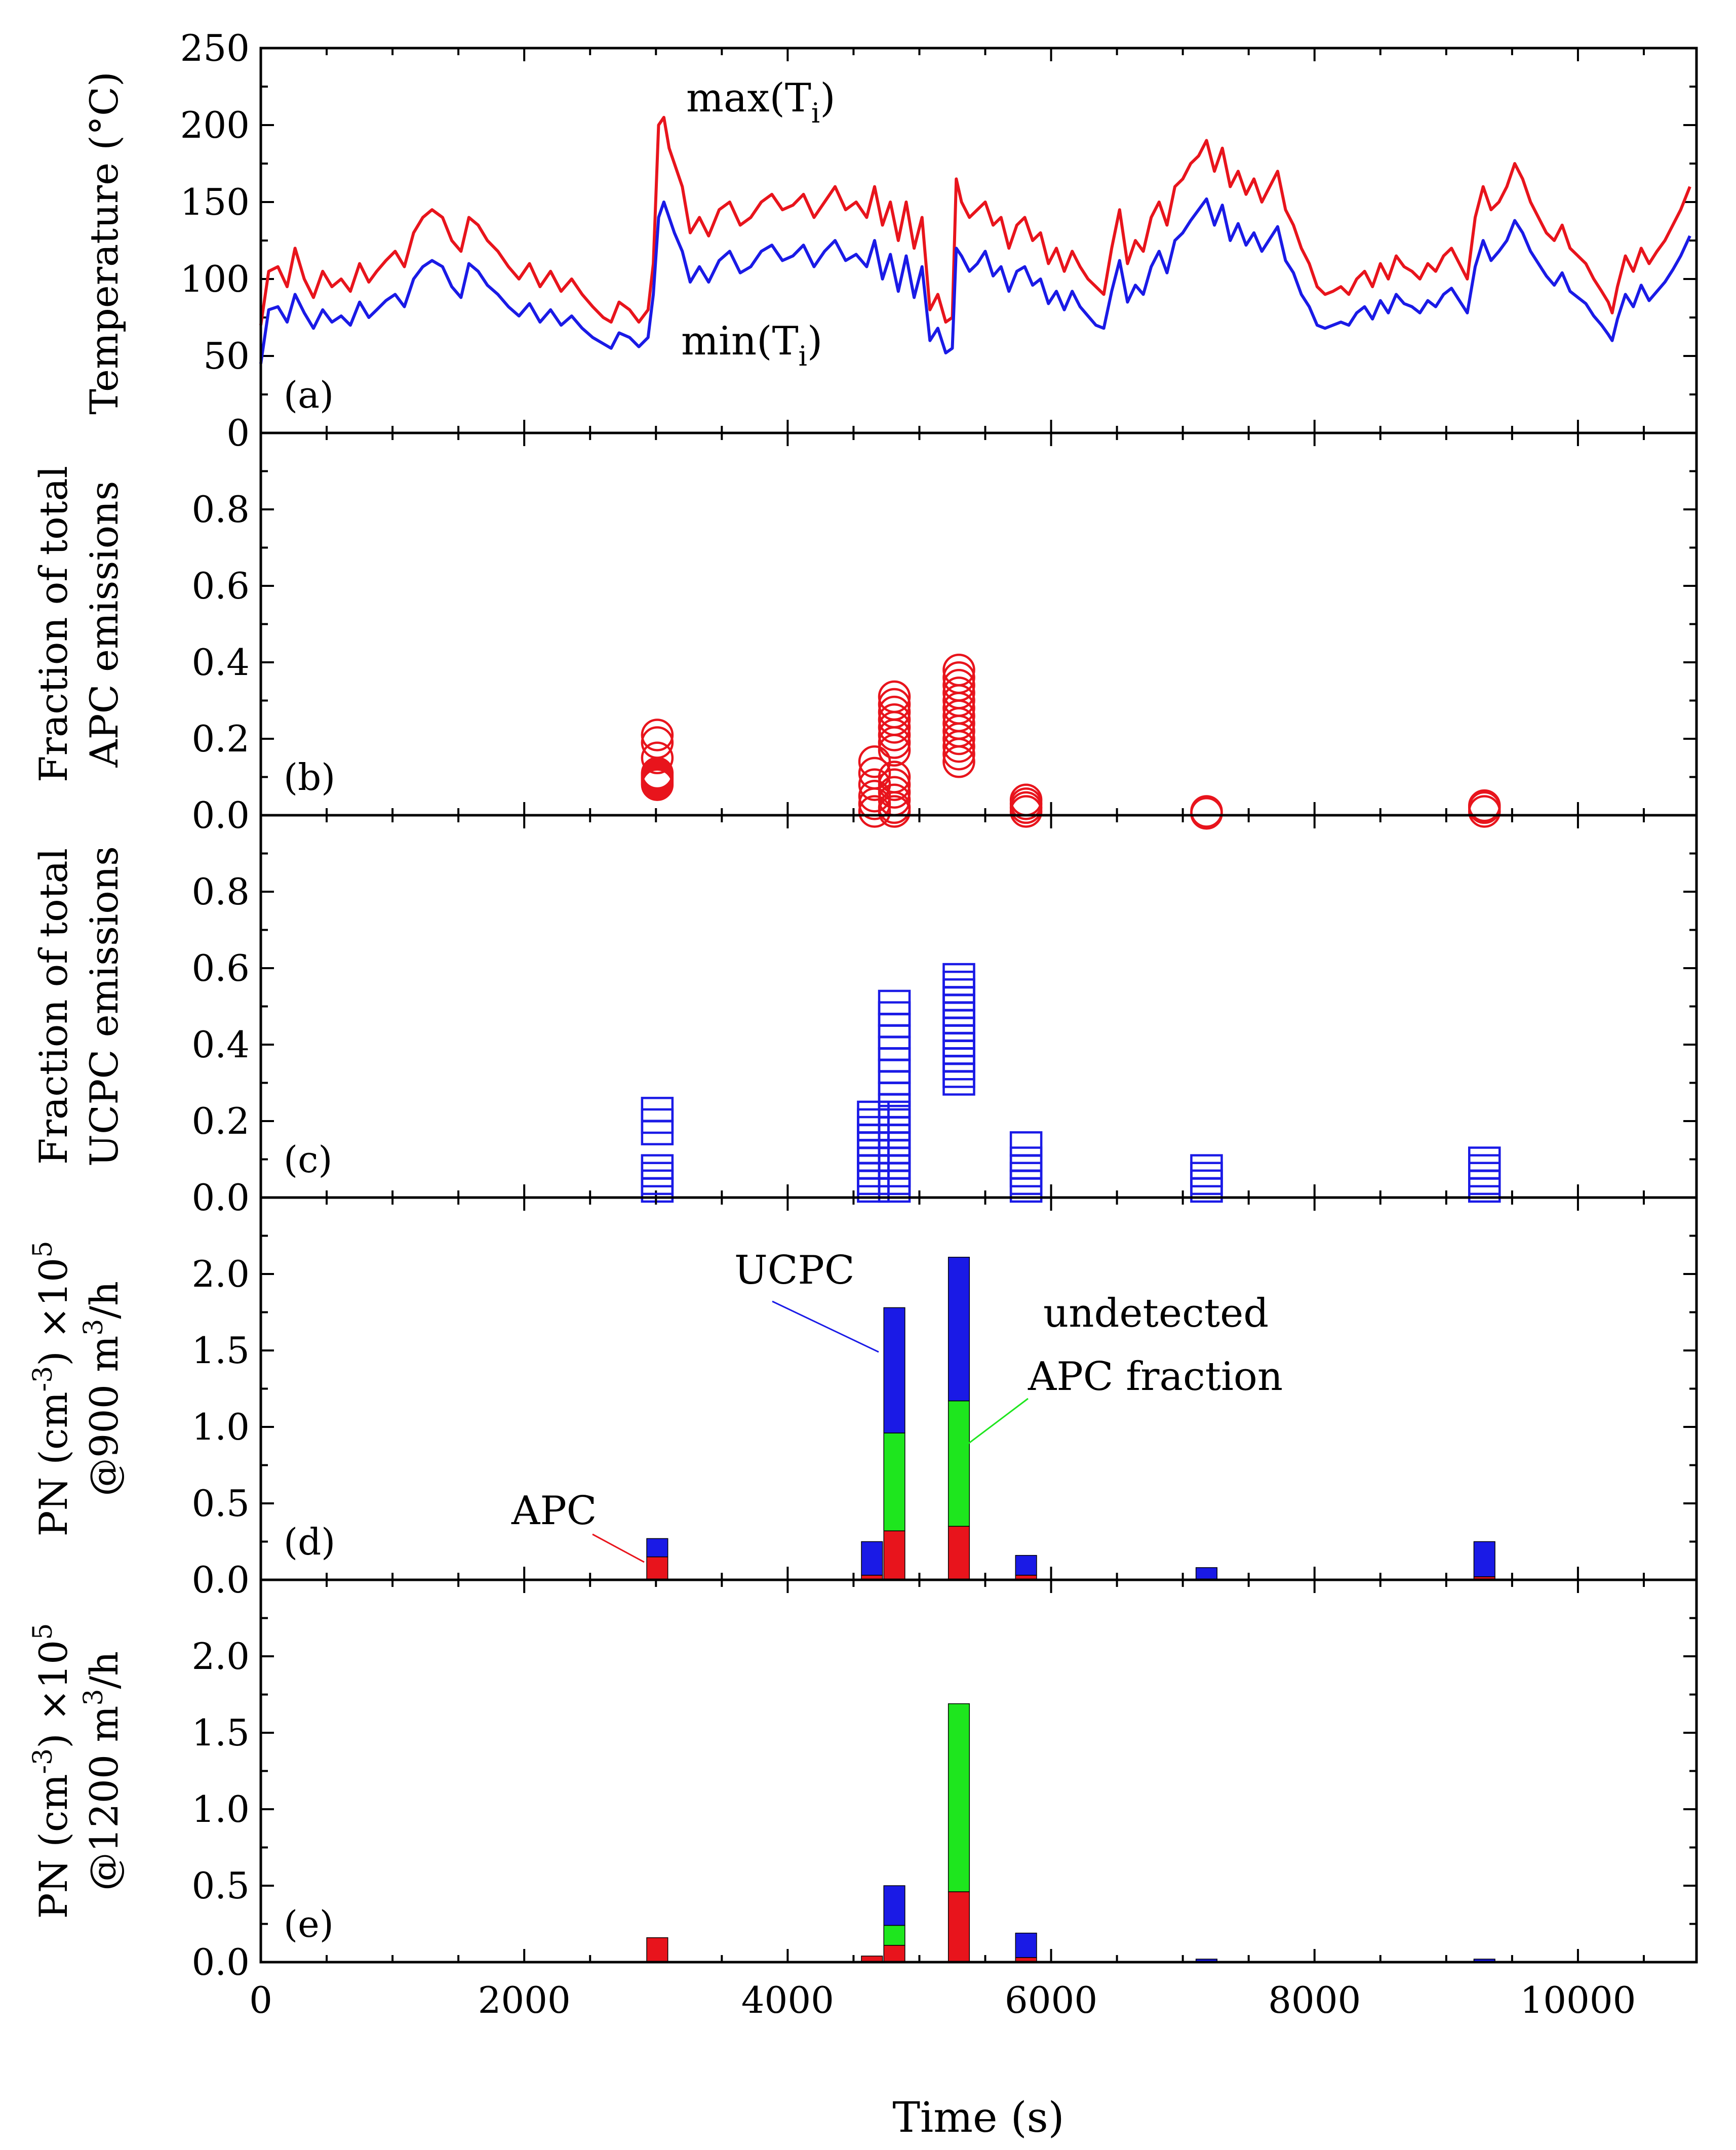 The width and height of the screenshot is (1736, 2150). Describe the element at coordinates (1051, 2000) in the screenshot. I see `x-tick-label: 6000` at that location.